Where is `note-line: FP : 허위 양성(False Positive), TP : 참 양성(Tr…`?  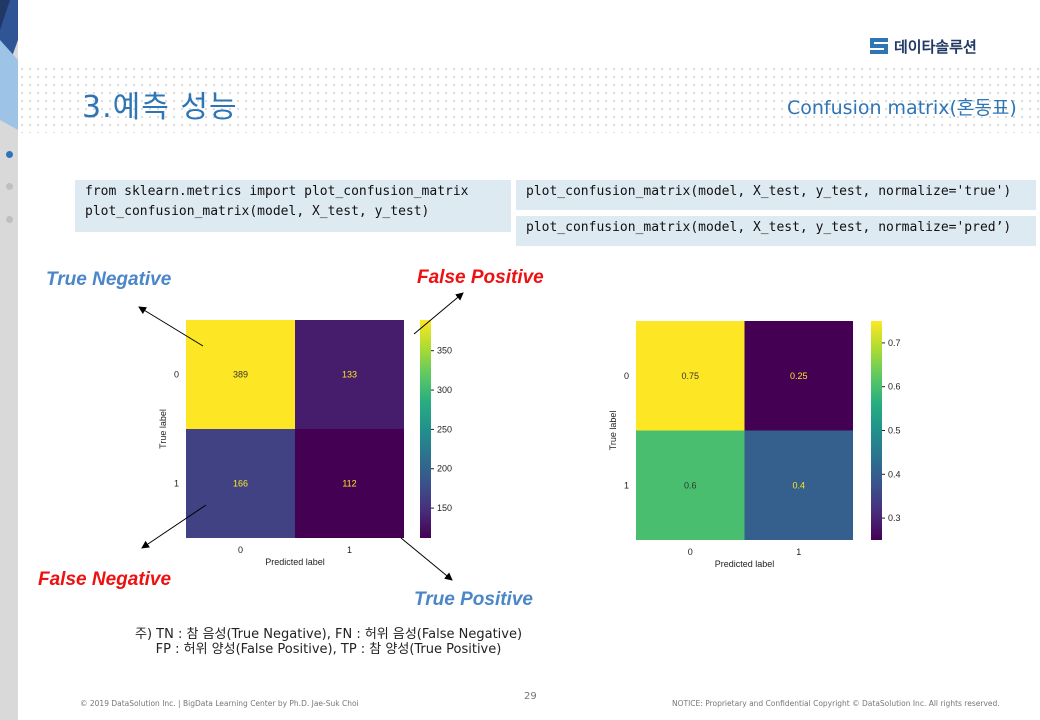 note-line: FP : 허위 양성(False Positive), TP : 참 양성(Tr… is located at coordinates (318, 649).